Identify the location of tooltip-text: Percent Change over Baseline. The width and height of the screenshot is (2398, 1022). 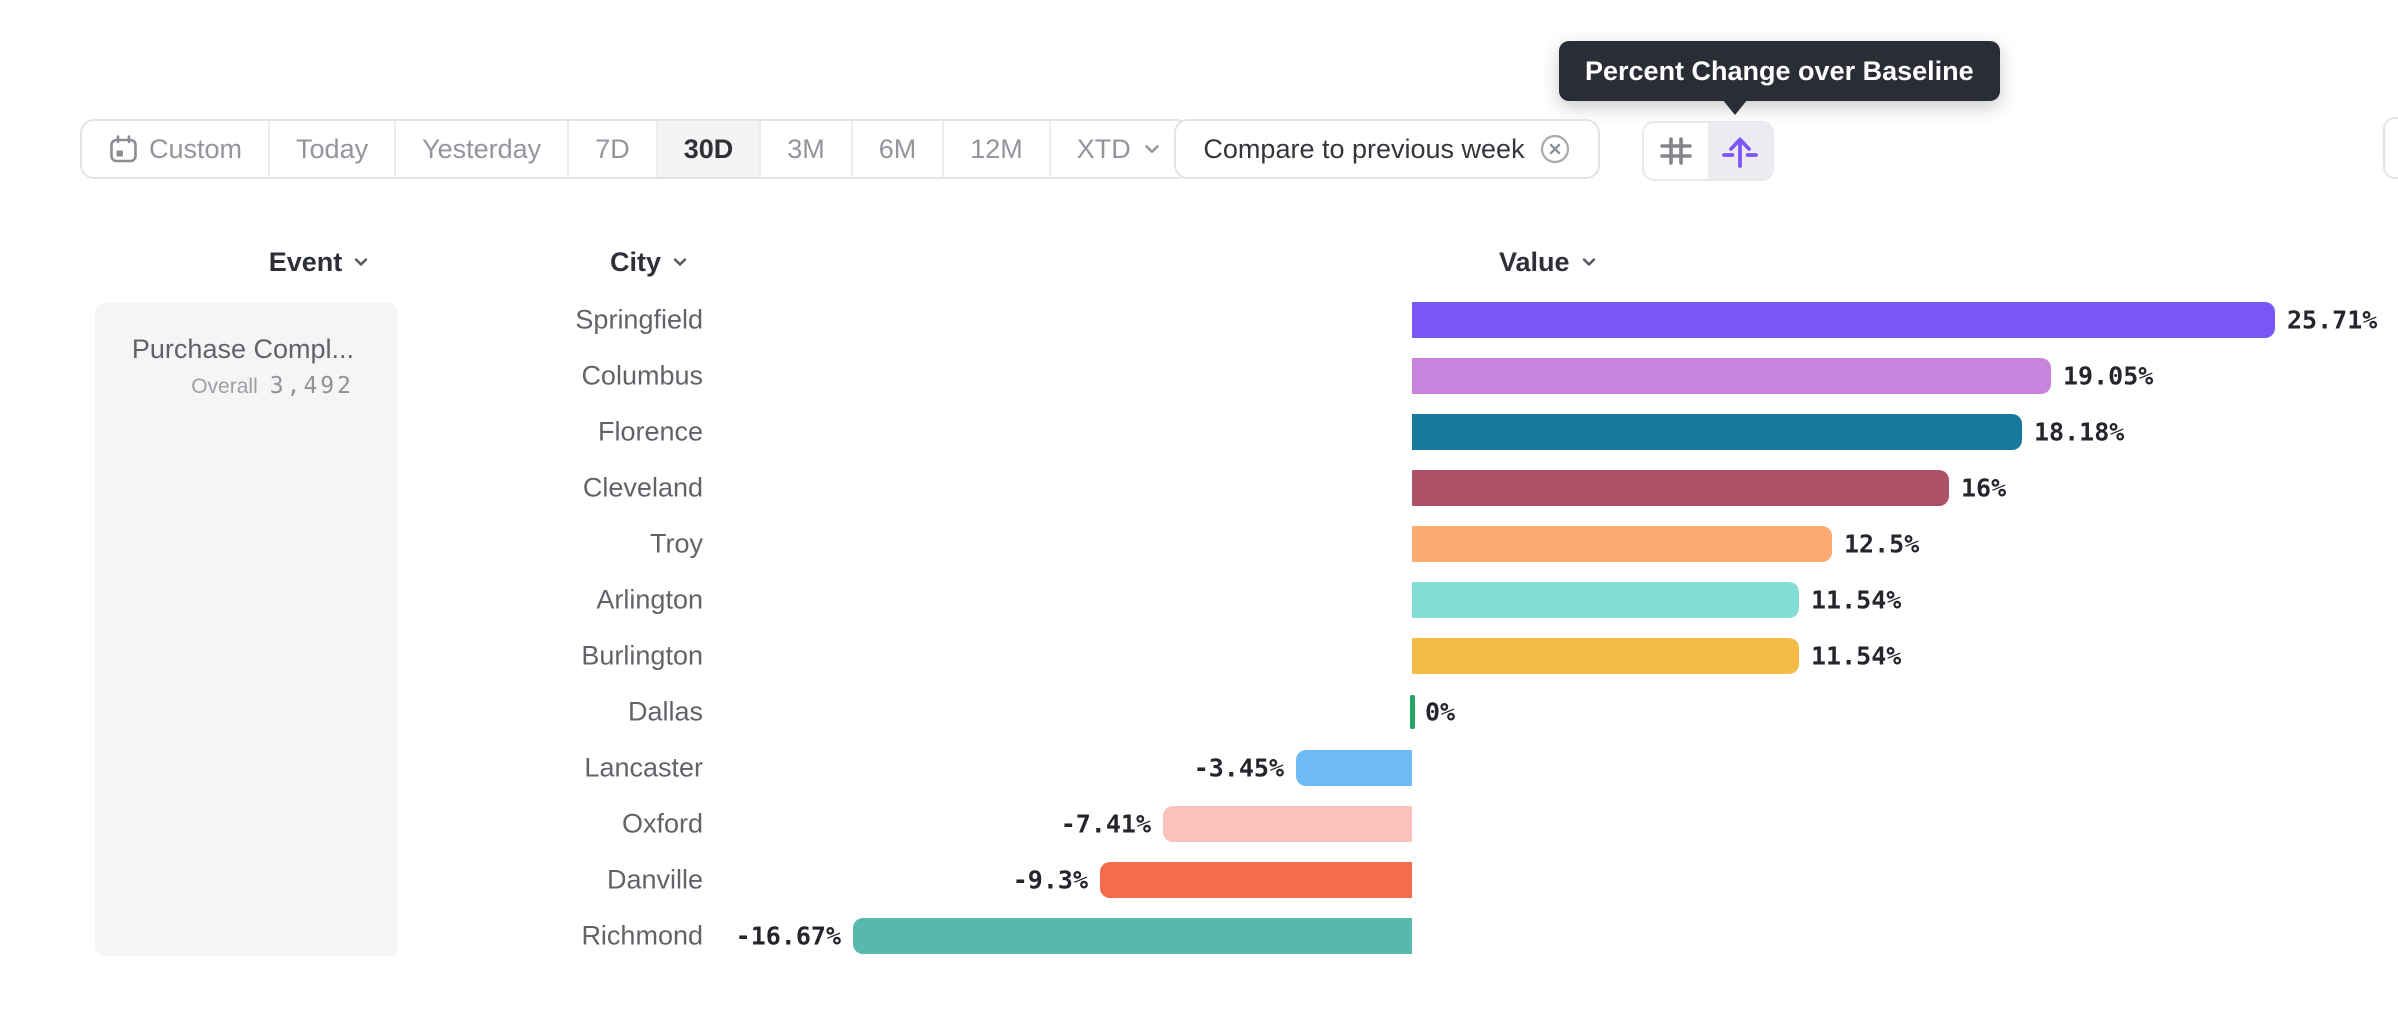
(1779, 70).